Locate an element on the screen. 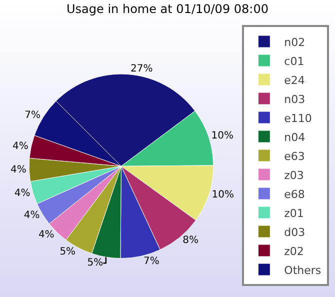 This screenshot has height=297, width=335. legend-label: z02 is located at coordinates (294, 251).